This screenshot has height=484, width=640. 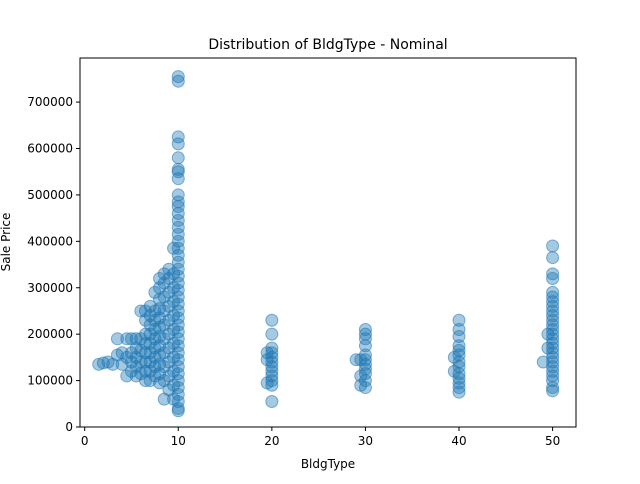 I want to click on x-tick-label: 0, so click(x=85, y=441).